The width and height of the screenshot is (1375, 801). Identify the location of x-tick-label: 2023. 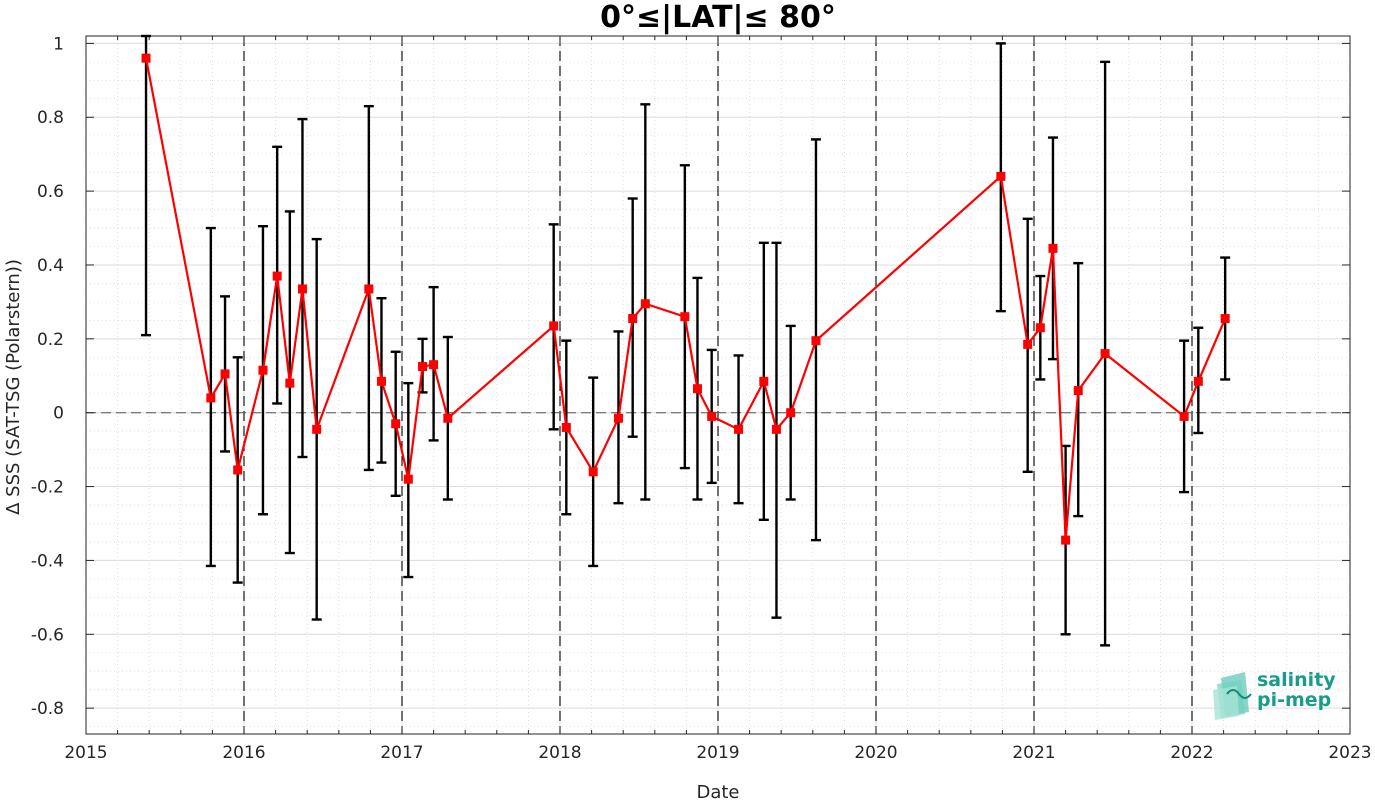
(1349, 753).